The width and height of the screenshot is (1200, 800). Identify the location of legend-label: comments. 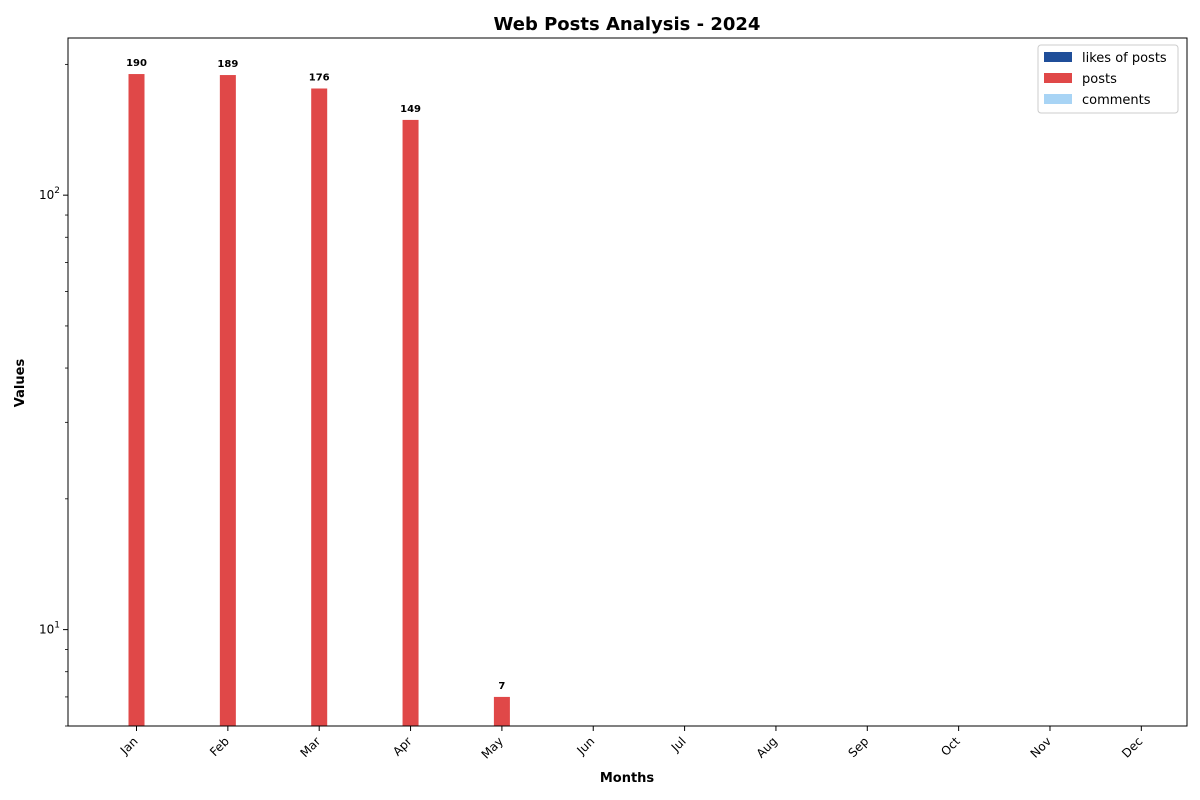
(1116, 100).